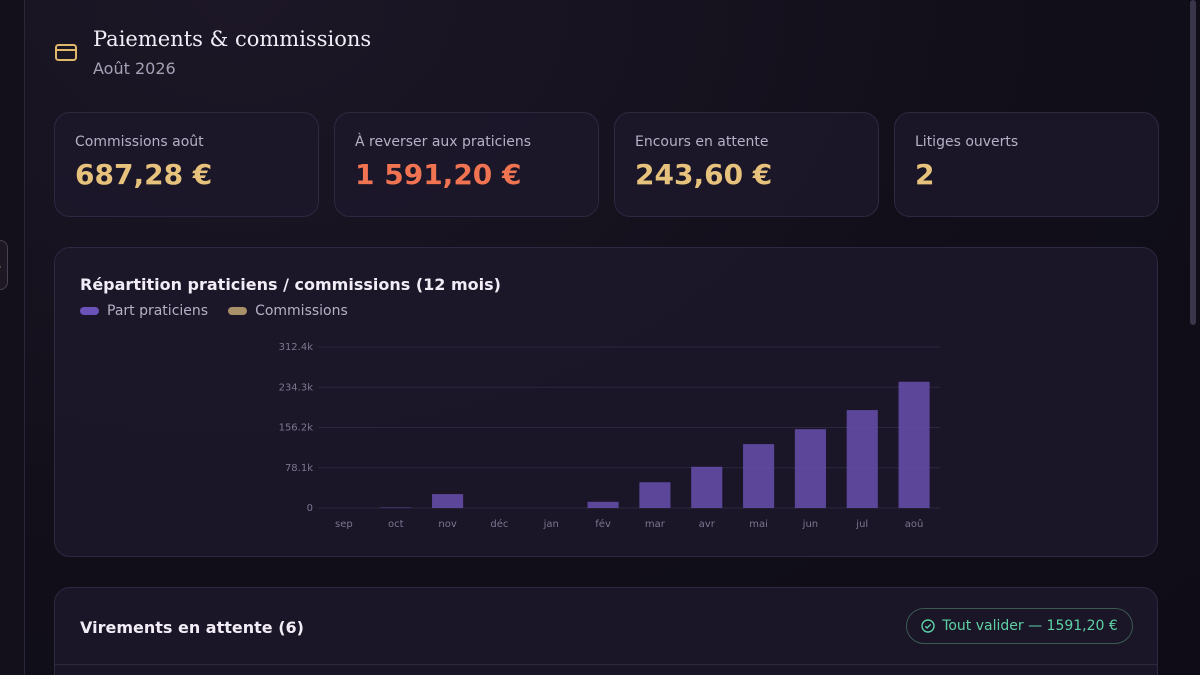 This screenshot has height=675, width=1200. What do you see at coordinates (12, 337) in the screenshot?
I see `sidebar` at bounding box center [12, 337].